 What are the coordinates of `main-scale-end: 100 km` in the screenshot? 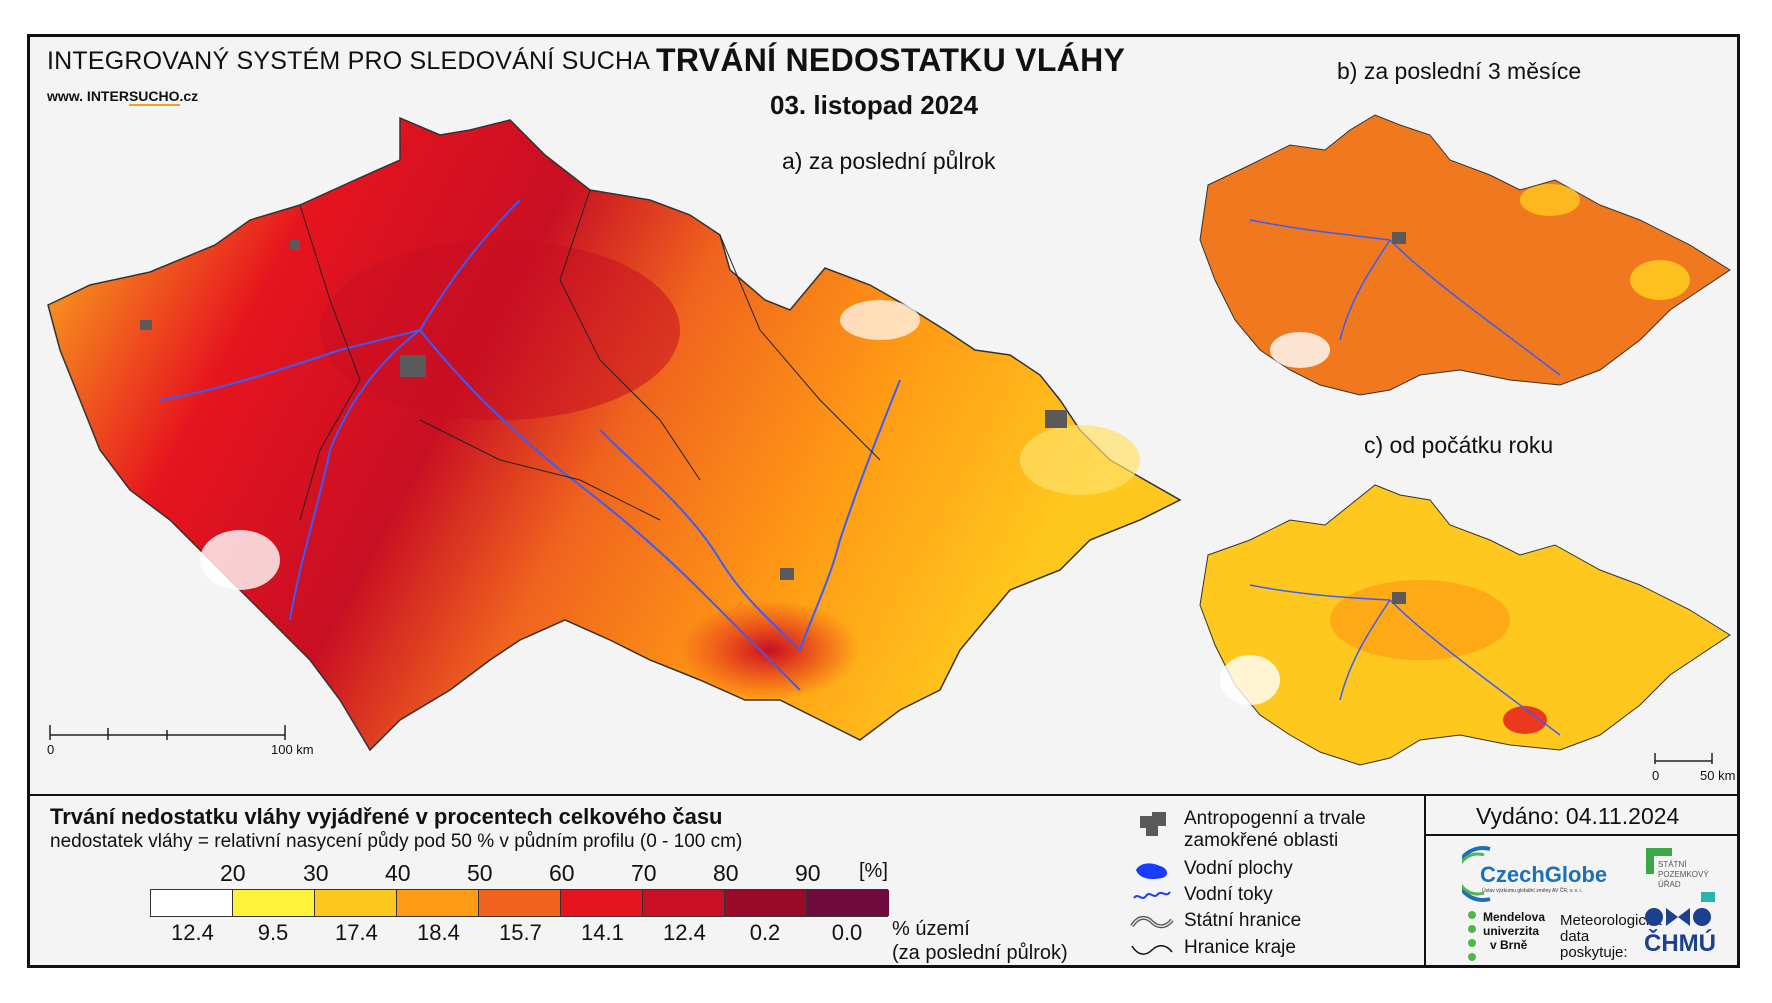 It's located at (292, 749).